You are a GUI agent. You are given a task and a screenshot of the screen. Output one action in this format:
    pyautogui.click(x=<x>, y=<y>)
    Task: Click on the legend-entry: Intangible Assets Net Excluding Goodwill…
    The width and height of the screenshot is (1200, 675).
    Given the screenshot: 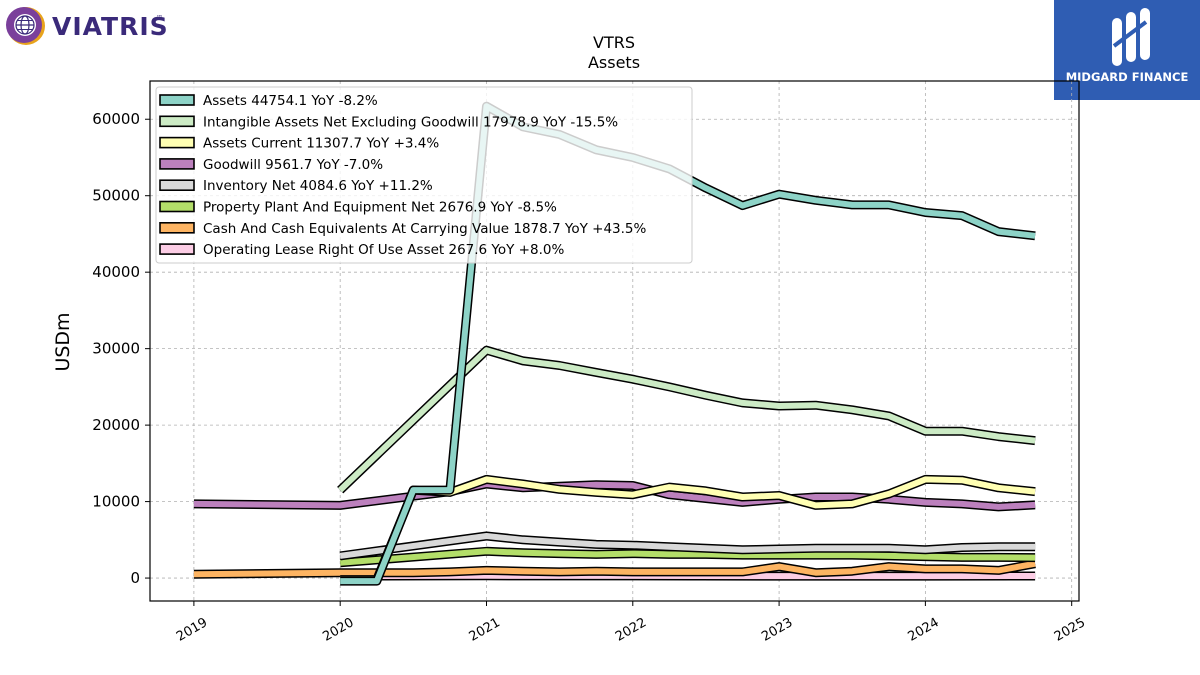 What is the action you would take?
    pyautogui.click(x=410, y=122)
    